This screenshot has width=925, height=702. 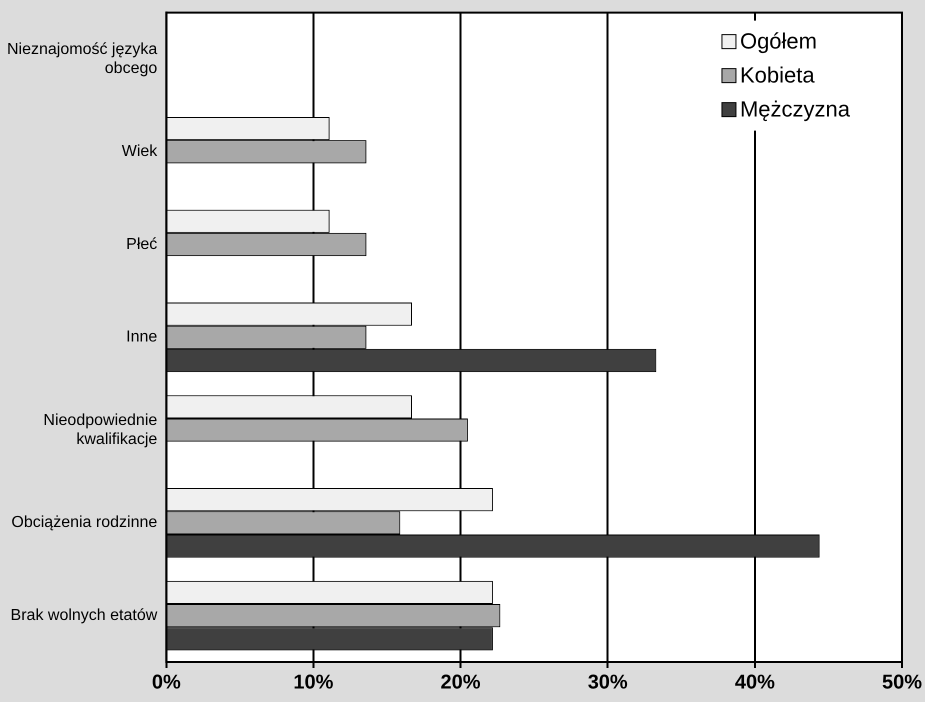 What do you see at coordinates (313, 683) in the screenshot?
I see `x-tick-label: 10%` at bounding box center [313, 683].